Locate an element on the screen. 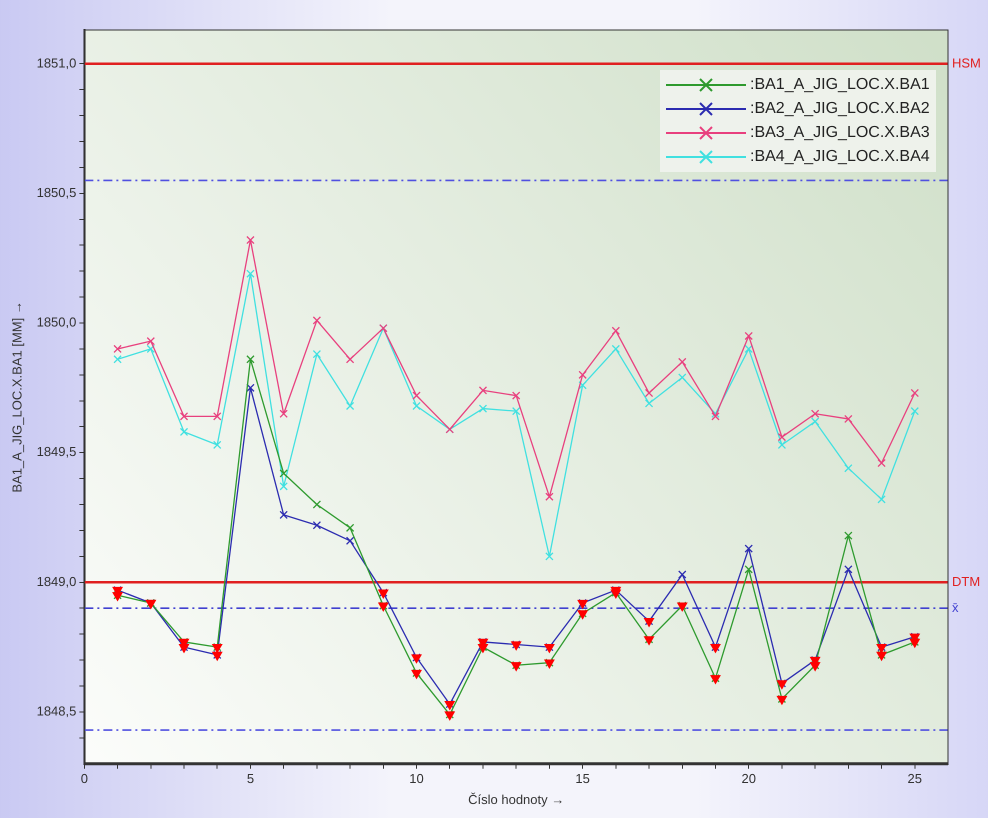 This screenshot has height=818, width=988. x-tick-label: 10 is located at coordinates (416, 778).